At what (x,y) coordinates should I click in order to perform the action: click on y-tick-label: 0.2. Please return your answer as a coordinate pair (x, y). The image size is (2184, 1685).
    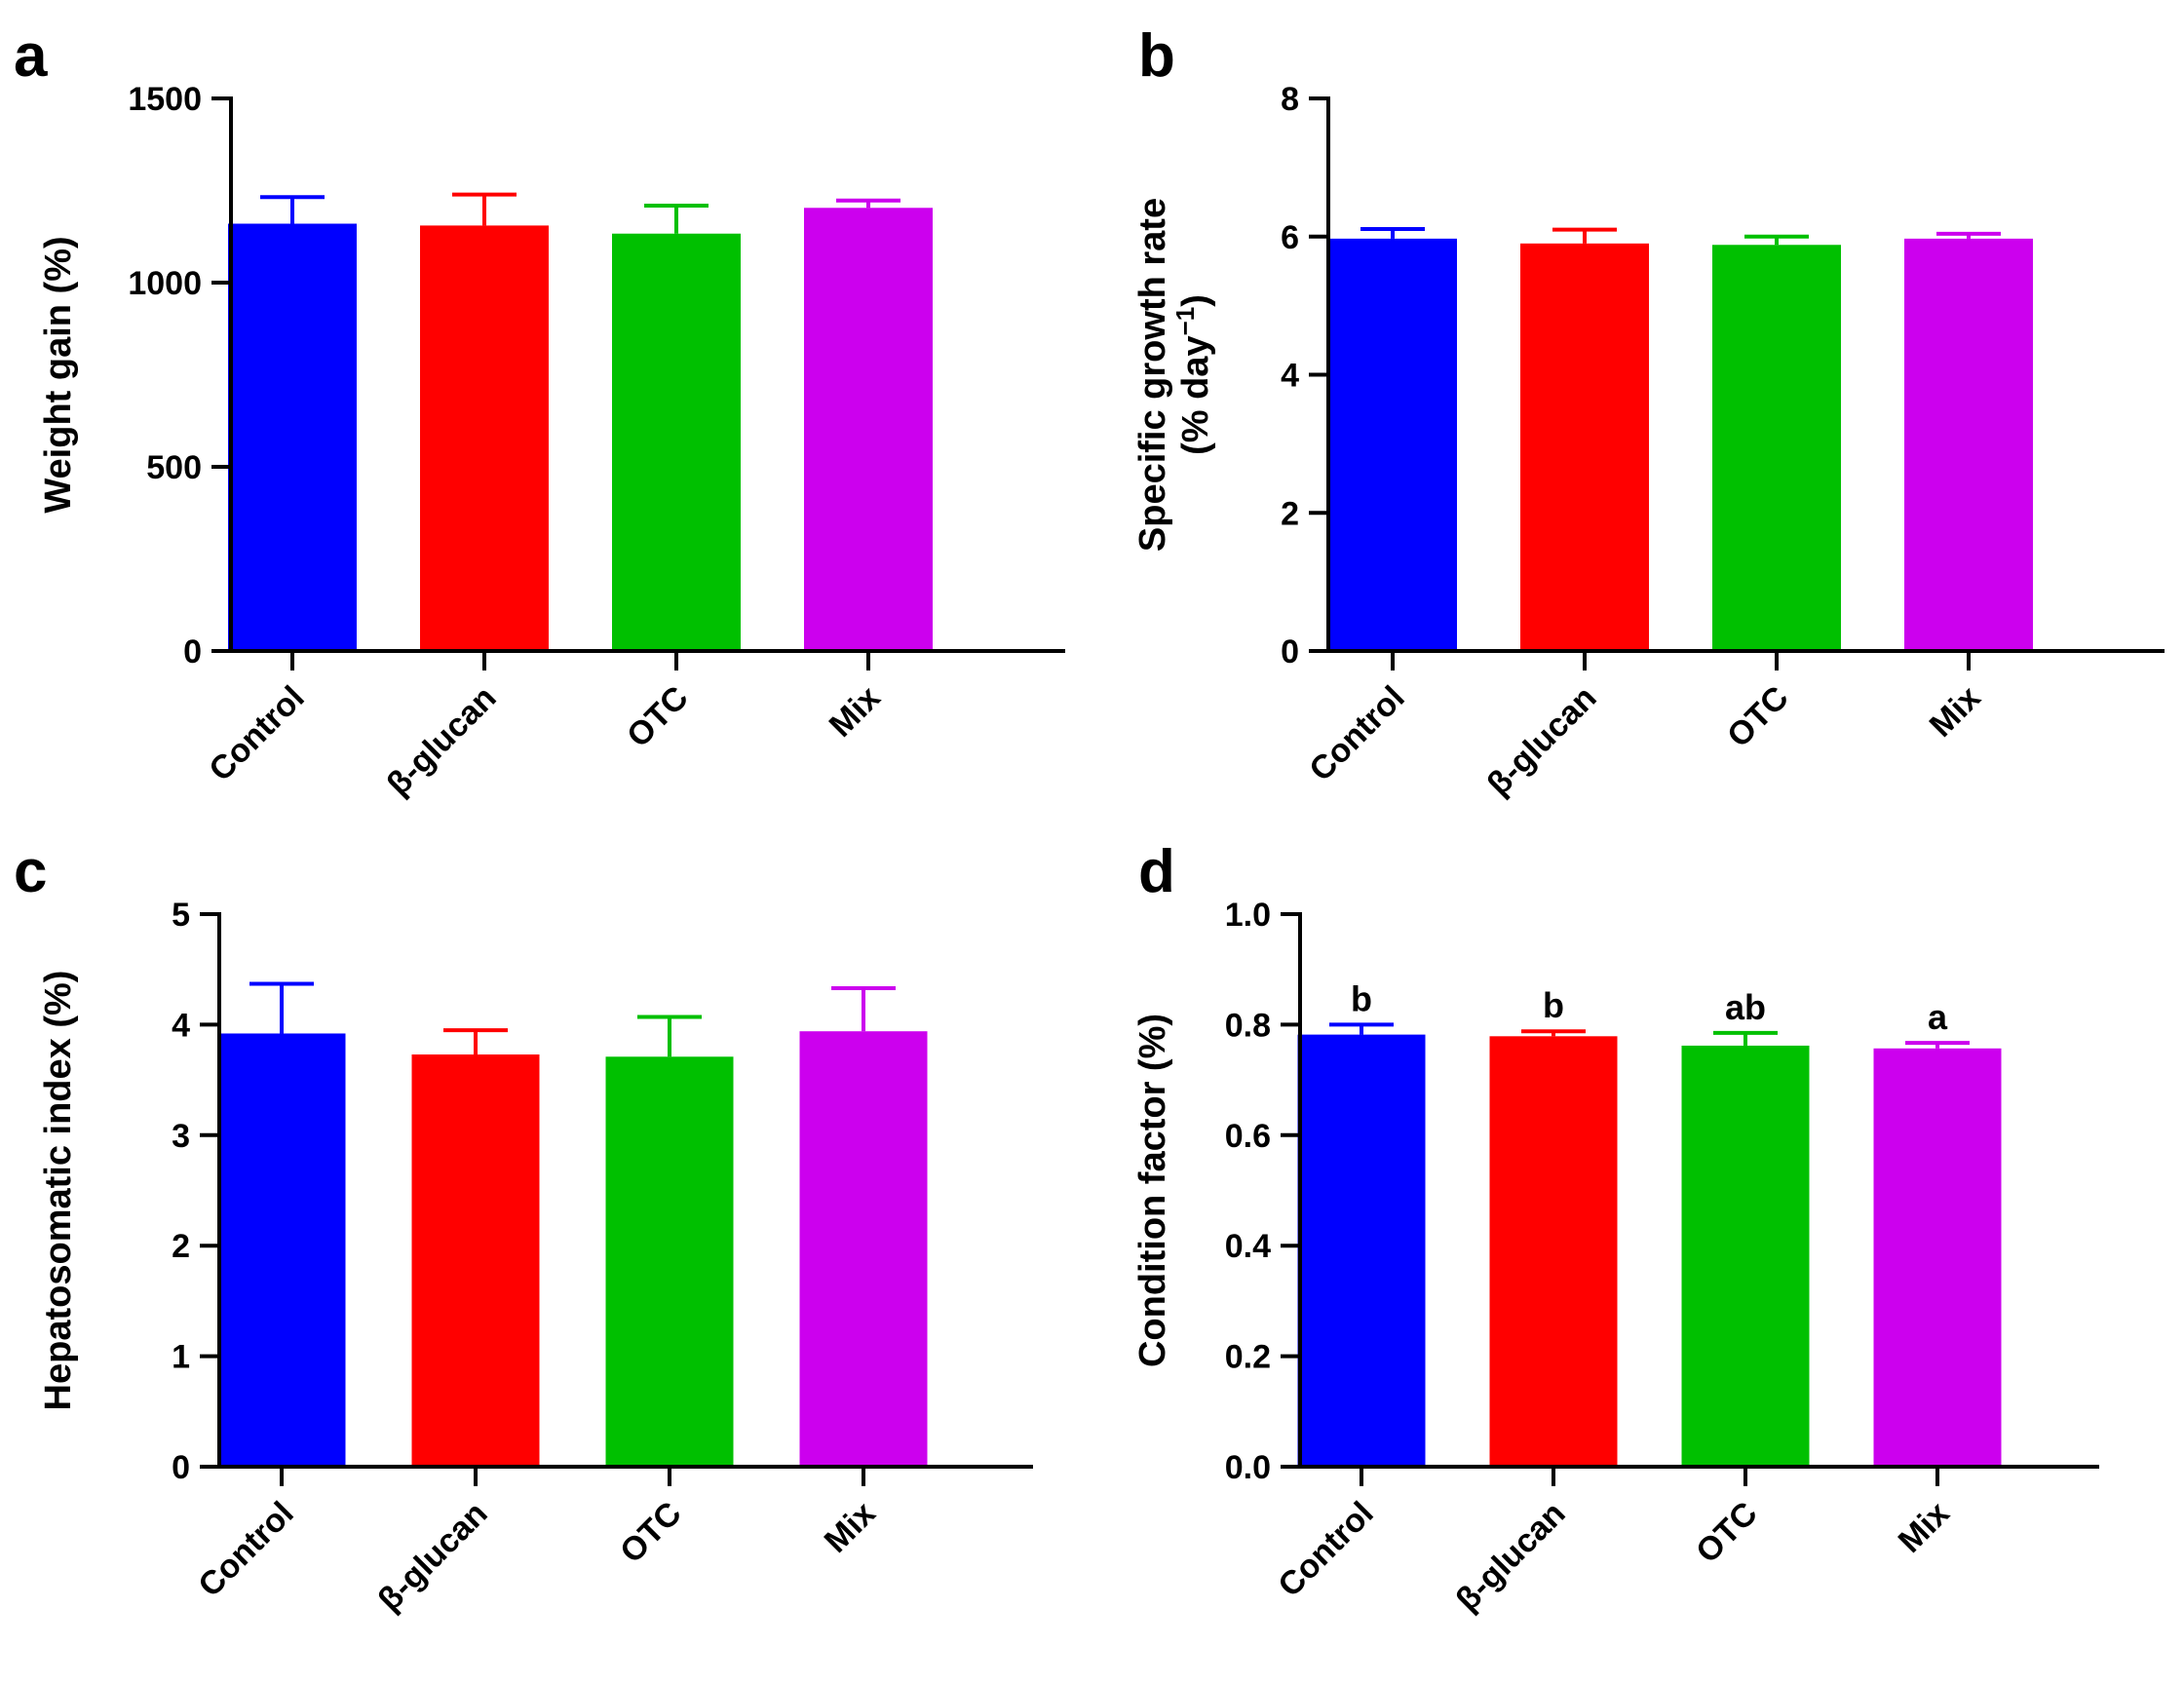
    Looking at the image, I should click on (1248, 1357).